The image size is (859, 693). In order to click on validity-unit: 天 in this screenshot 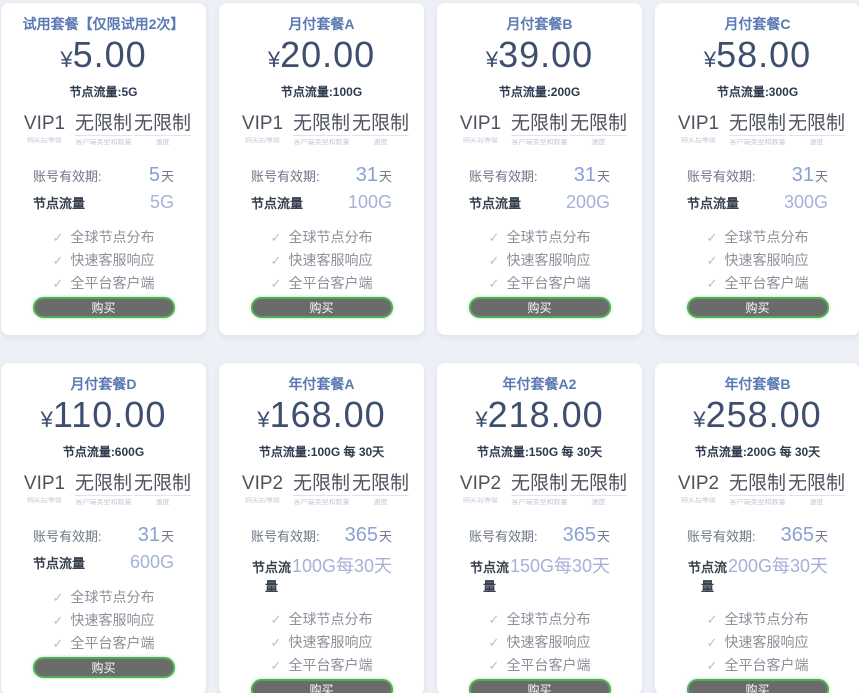, I will do `click(167, 176)`.